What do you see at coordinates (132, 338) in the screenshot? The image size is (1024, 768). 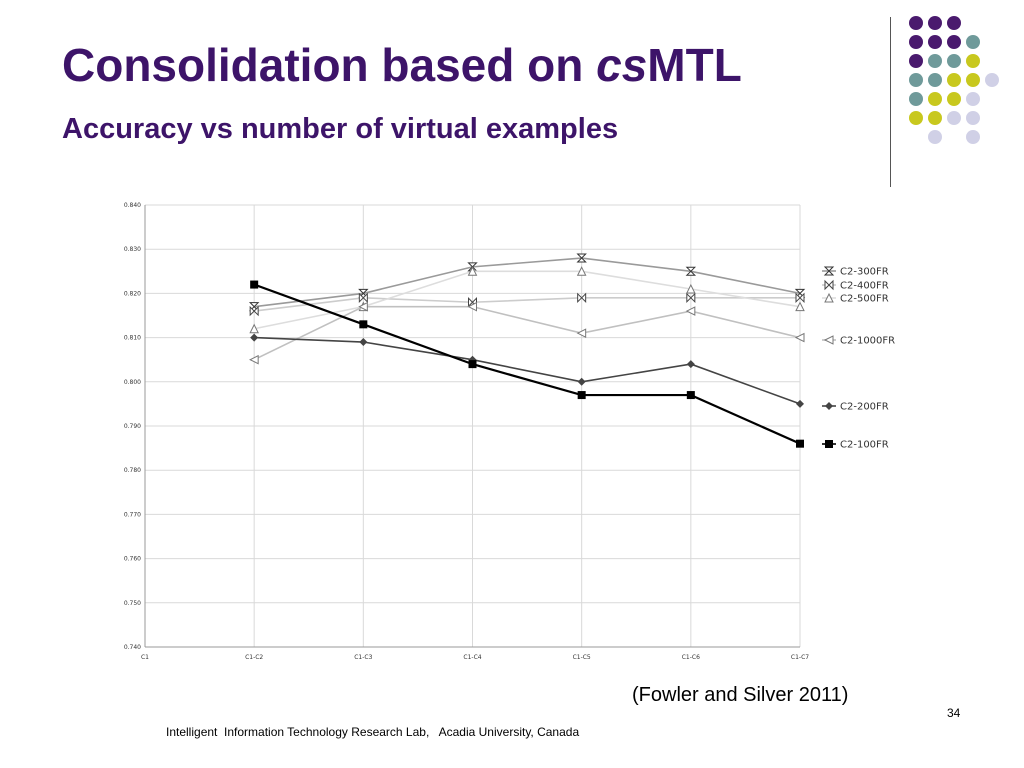 I see `y-tick-label: 0.810` at bounding box center [132, 338].